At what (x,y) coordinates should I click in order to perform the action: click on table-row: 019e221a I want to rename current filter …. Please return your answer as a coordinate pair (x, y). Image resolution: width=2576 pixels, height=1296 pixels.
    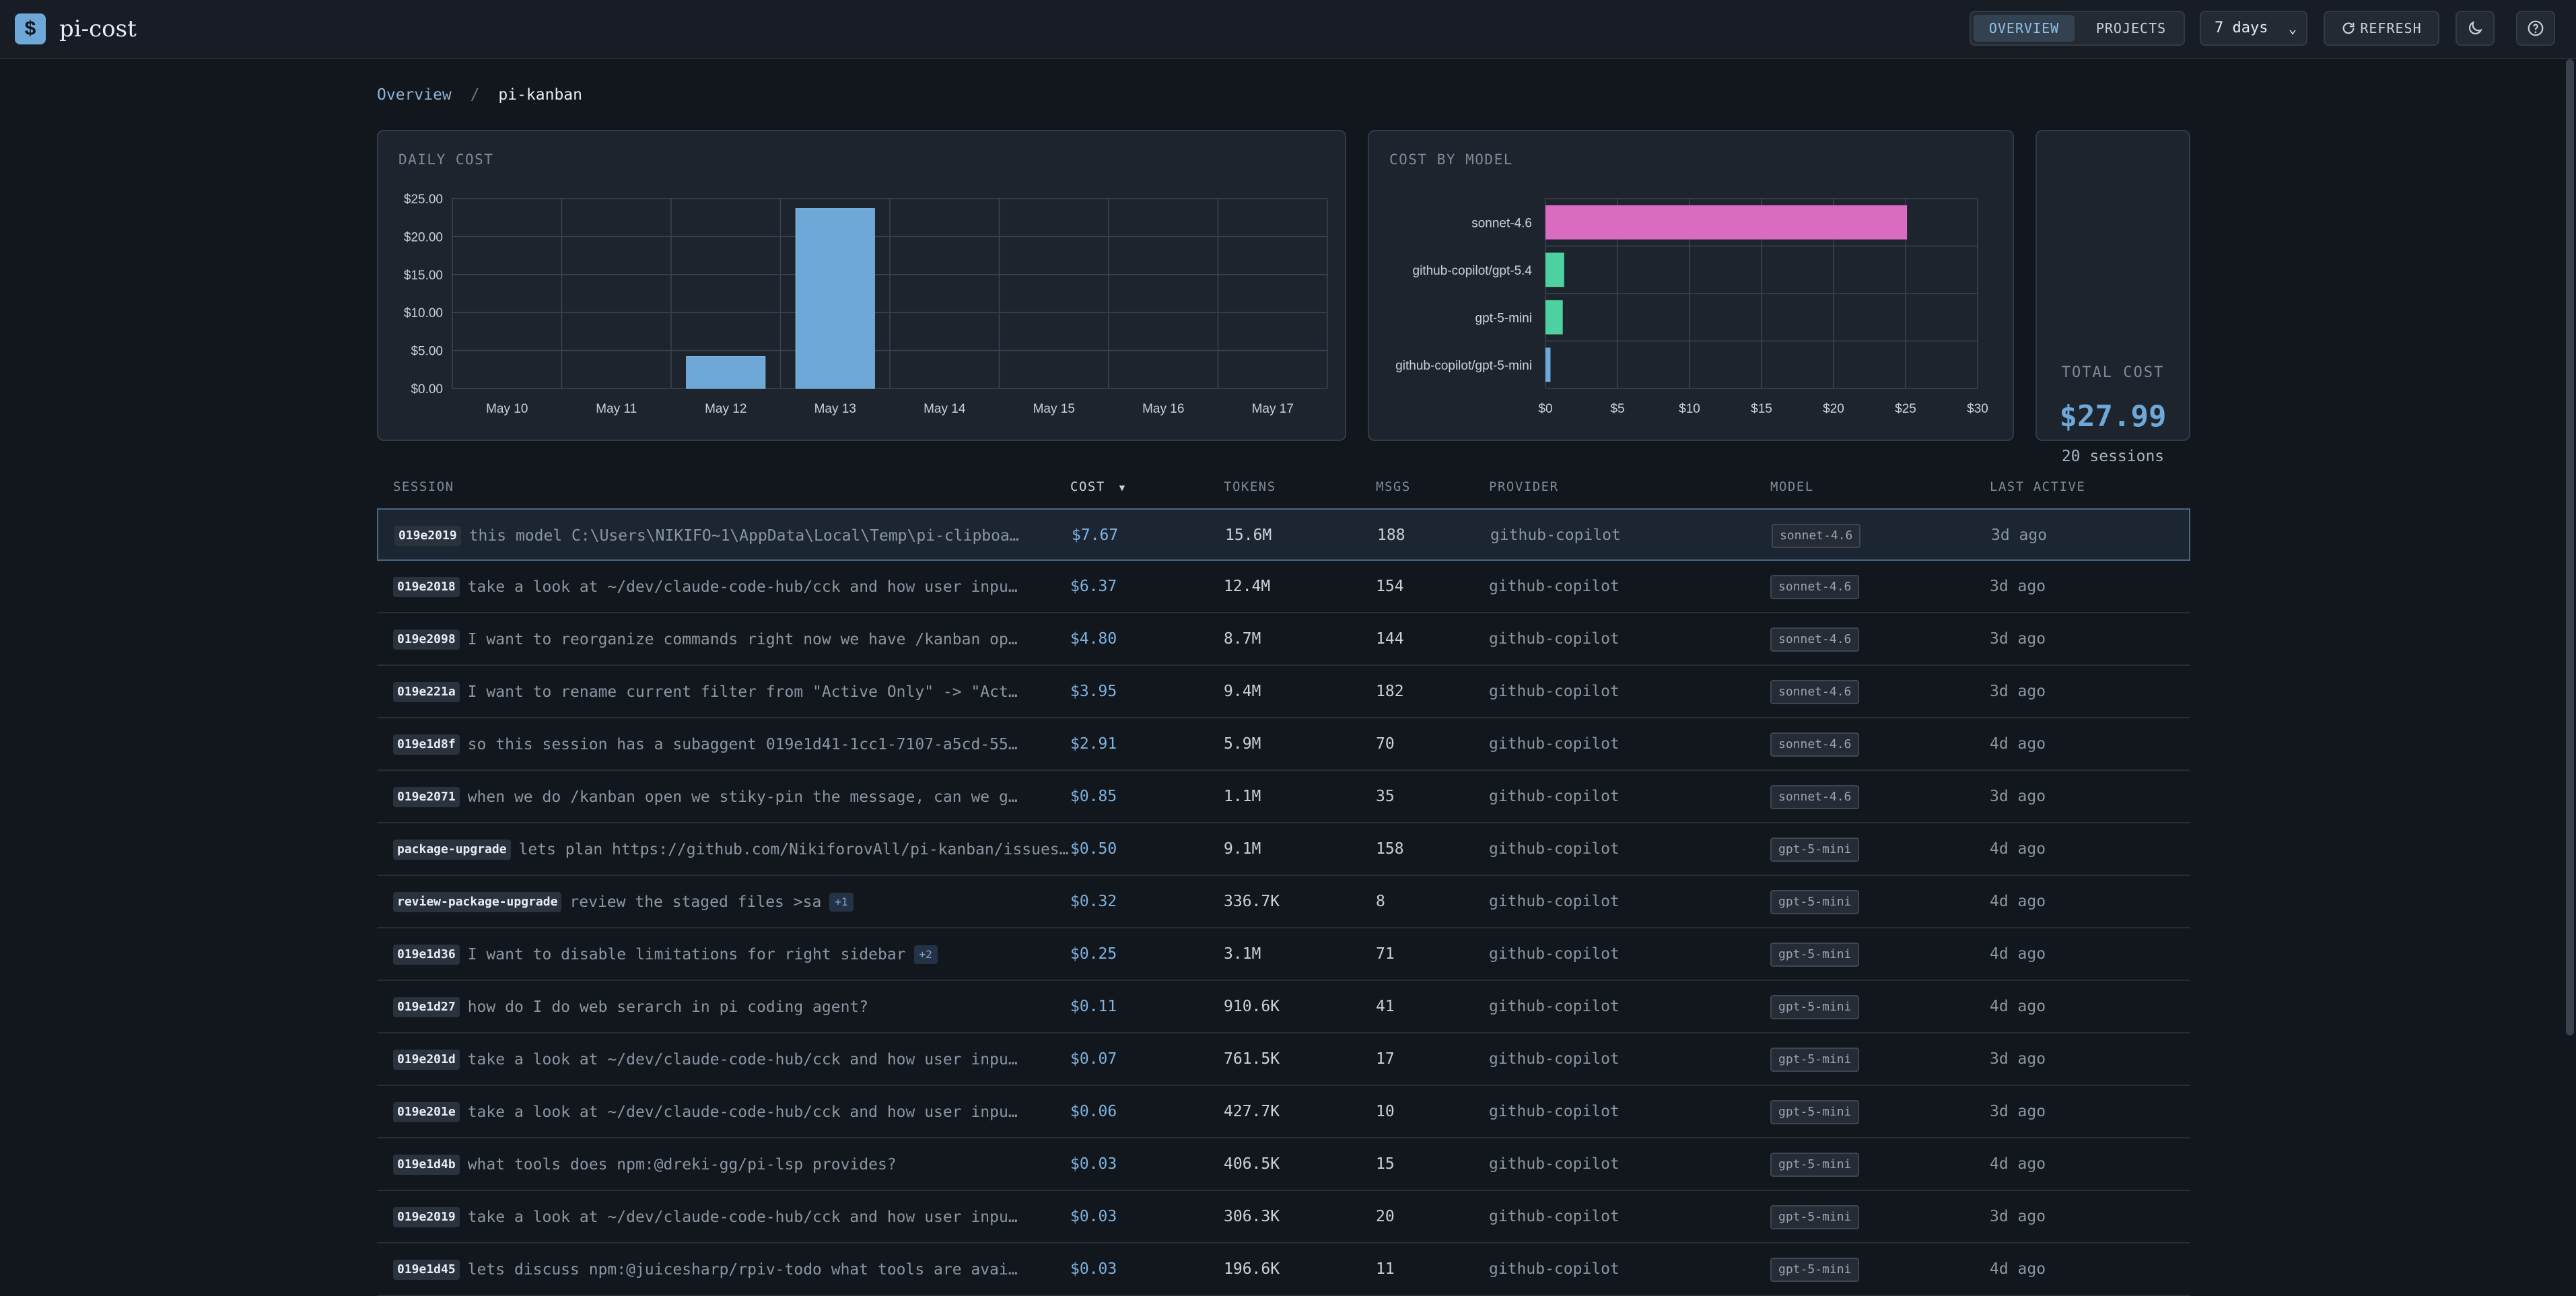
    Looking at the image, I should click on (1283, 692).